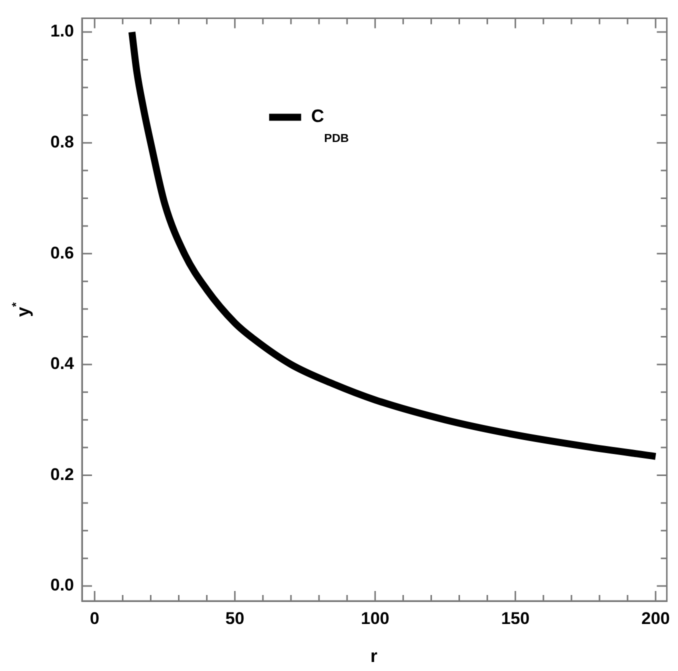 This screenshot has height=671, width=678. Describe the element at coordinates (515, 618) in the screenshot. I see `x-tick-label: 150` at that location.